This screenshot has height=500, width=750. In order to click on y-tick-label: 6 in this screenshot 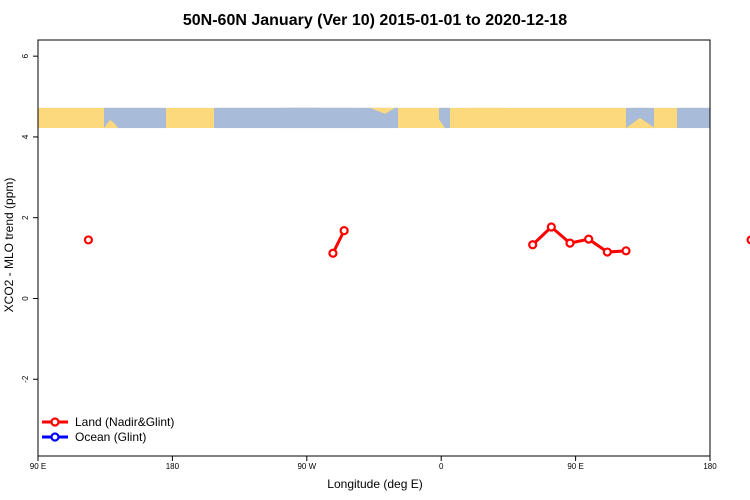, I will do `click(25, 55)`.